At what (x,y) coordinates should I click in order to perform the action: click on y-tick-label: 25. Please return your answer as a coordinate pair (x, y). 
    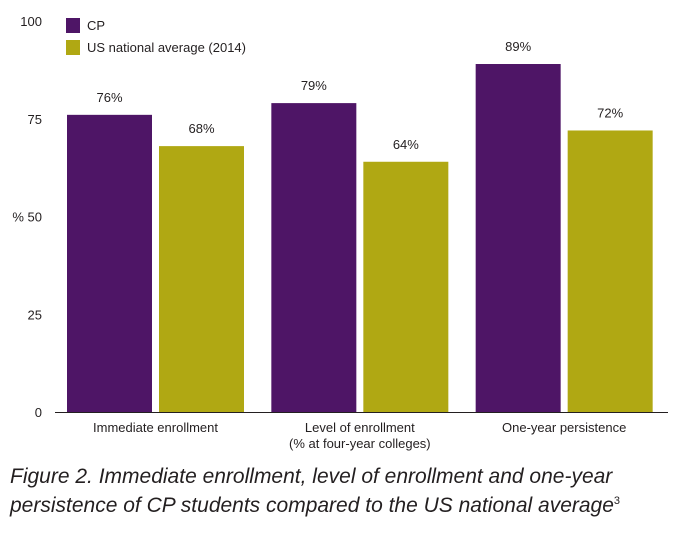
    Looking at the image, I should click on (35, 314).